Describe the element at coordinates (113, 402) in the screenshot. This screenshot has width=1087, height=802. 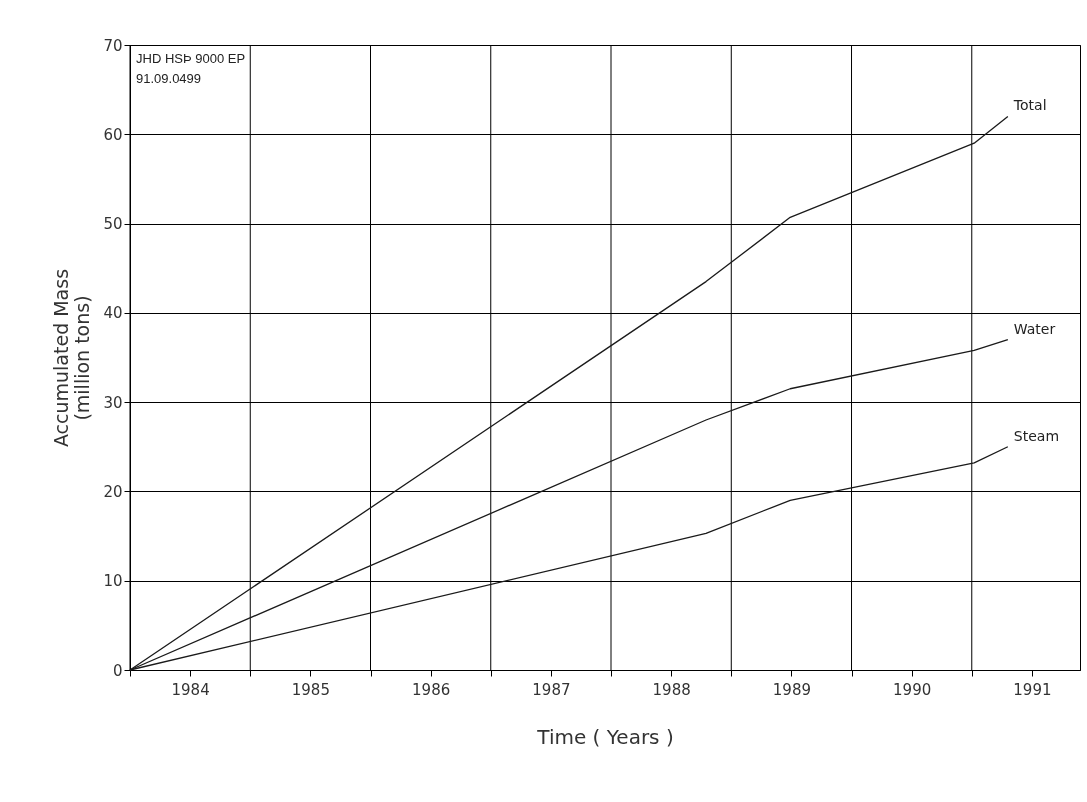
I see `y-tick-label: 30` at that location.